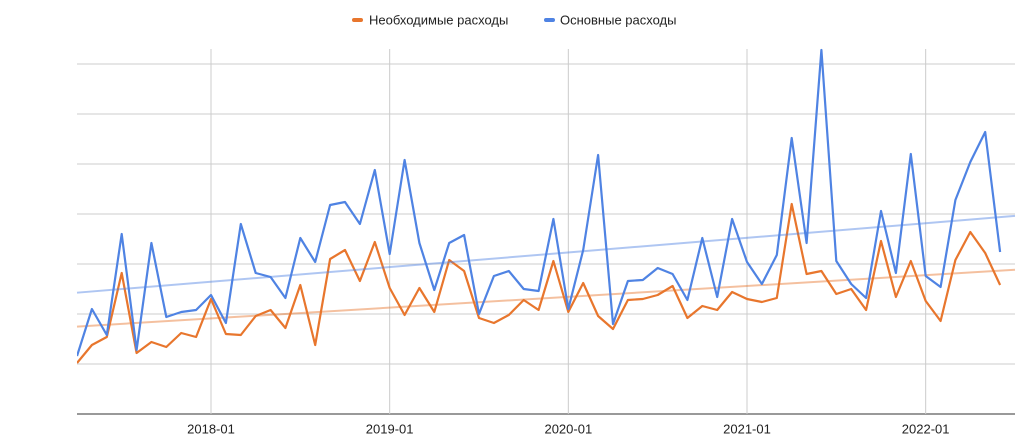 The image size is (1024, 445). Describe the element at coordinates (390, 428) in the screenshot. I see `x-tick-label: 2019-01` at that location.